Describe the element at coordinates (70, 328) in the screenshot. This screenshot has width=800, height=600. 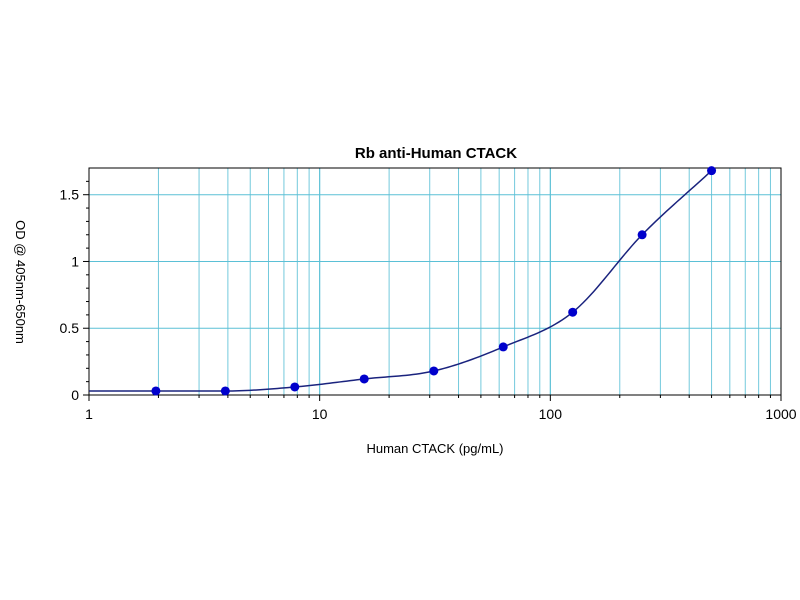
I see `y-tick-label: 0.5` at that location.